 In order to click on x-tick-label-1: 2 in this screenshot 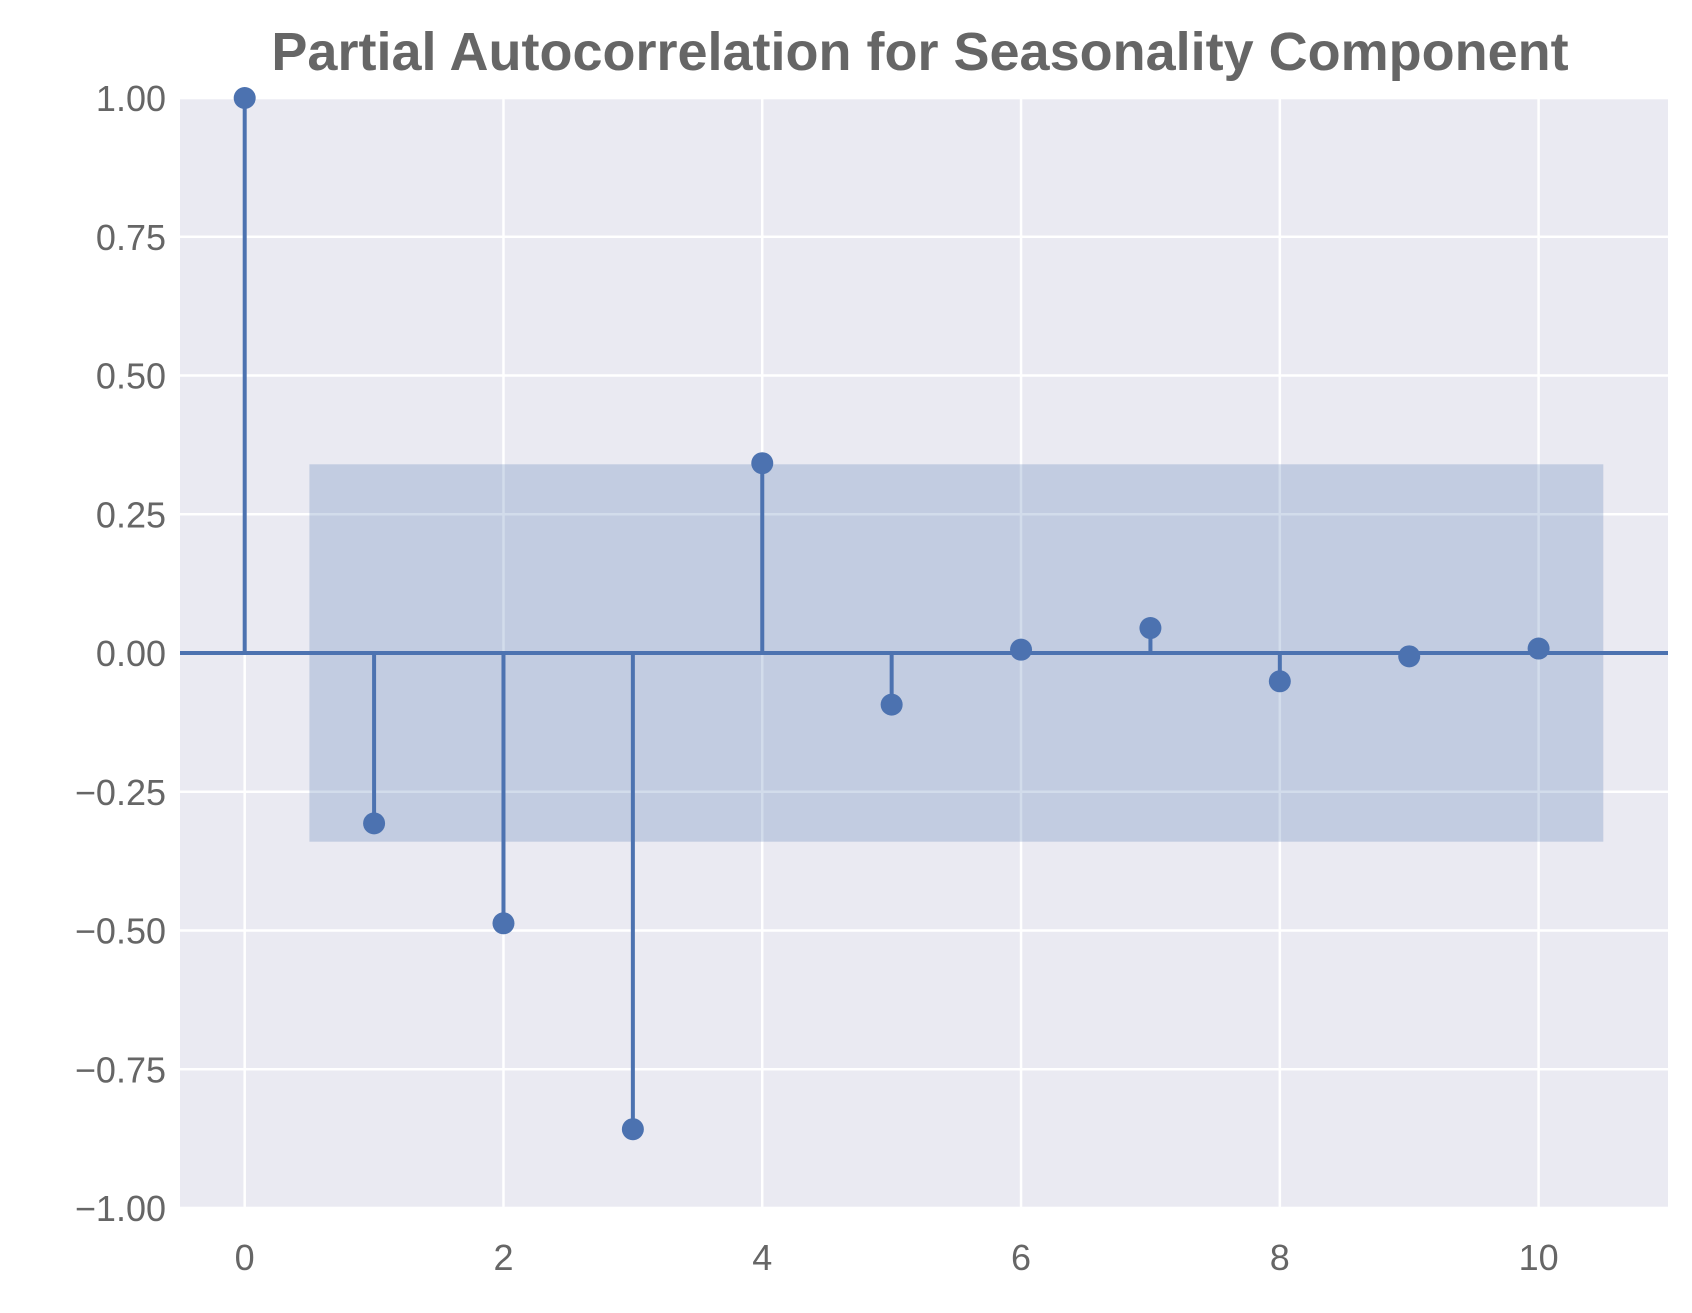, I will do `click(503, 1257)`.